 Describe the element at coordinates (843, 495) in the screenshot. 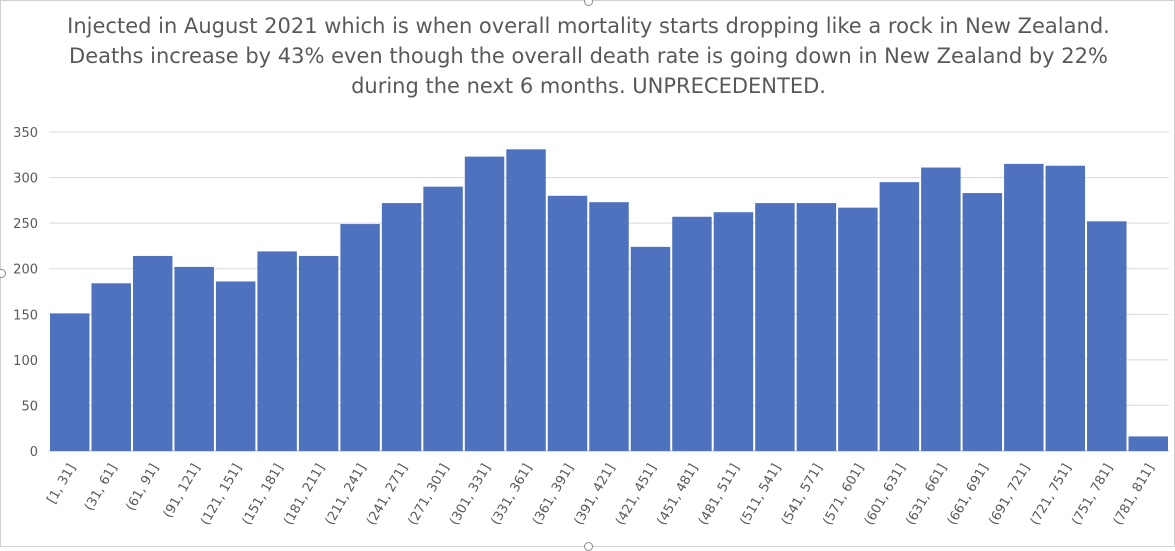

I see `x-tick-label: (571, 601]` at that location.